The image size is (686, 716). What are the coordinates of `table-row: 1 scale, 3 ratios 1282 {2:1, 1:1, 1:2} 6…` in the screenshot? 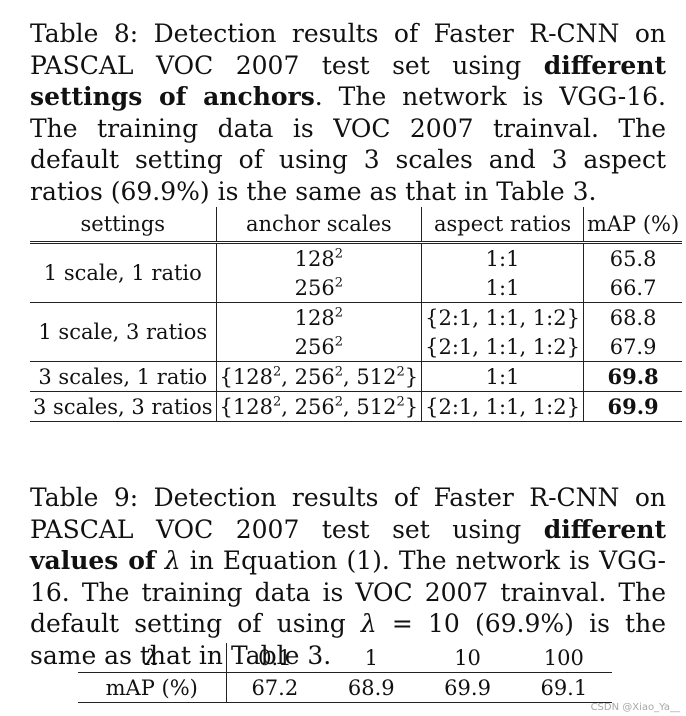 It's located at (356, 332).